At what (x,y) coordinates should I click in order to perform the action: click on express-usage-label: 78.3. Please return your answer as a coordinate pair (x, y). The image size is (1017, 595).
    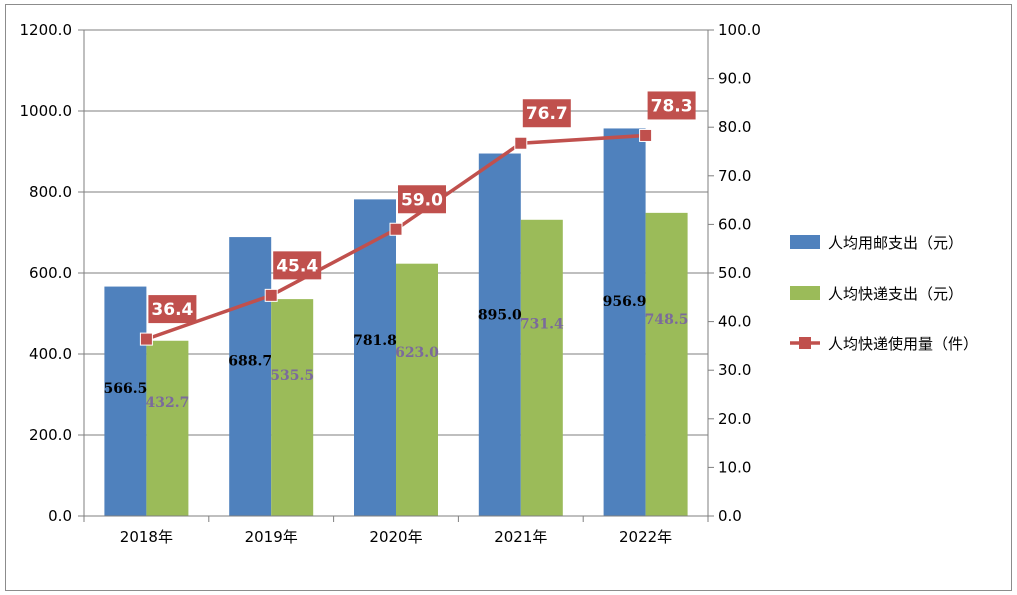
    Looking at the image, I should click on (672, 106).